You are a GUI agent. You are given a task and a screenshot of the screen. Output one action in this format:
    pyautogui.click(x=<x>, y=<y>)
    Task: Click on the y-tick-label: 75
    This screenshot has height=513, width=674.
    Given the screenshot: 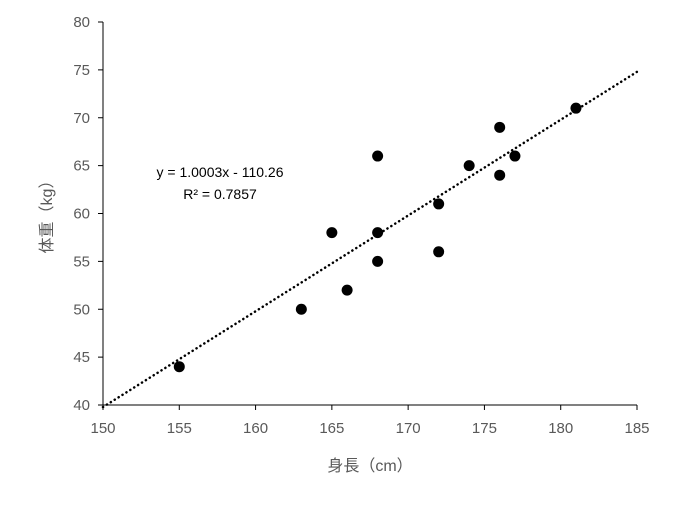 What is the action you would take?
    pyautogui.click(x=81, y=70)
    